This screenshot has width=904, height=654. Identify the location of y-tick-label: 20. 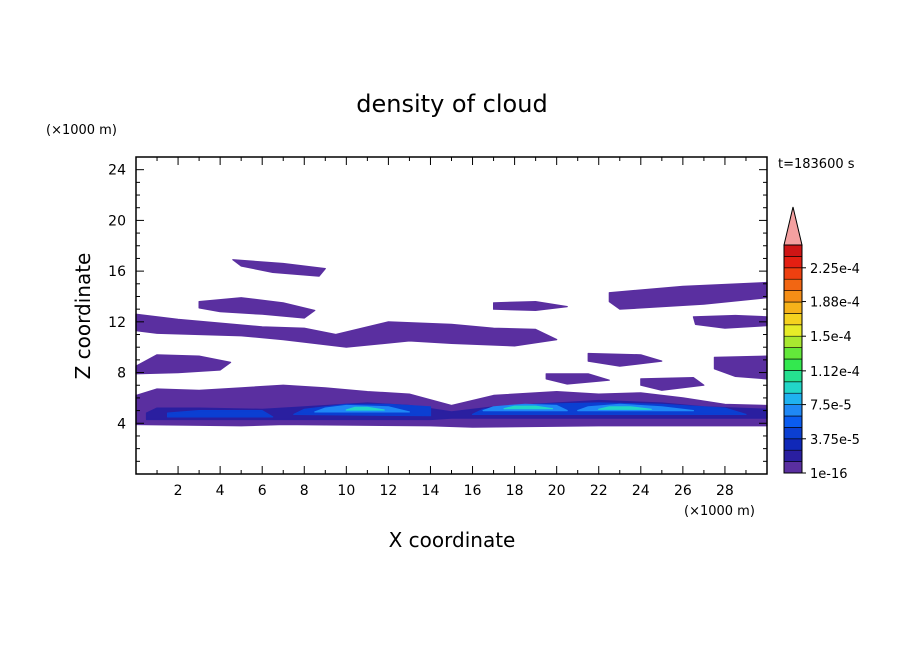
(117, 221).